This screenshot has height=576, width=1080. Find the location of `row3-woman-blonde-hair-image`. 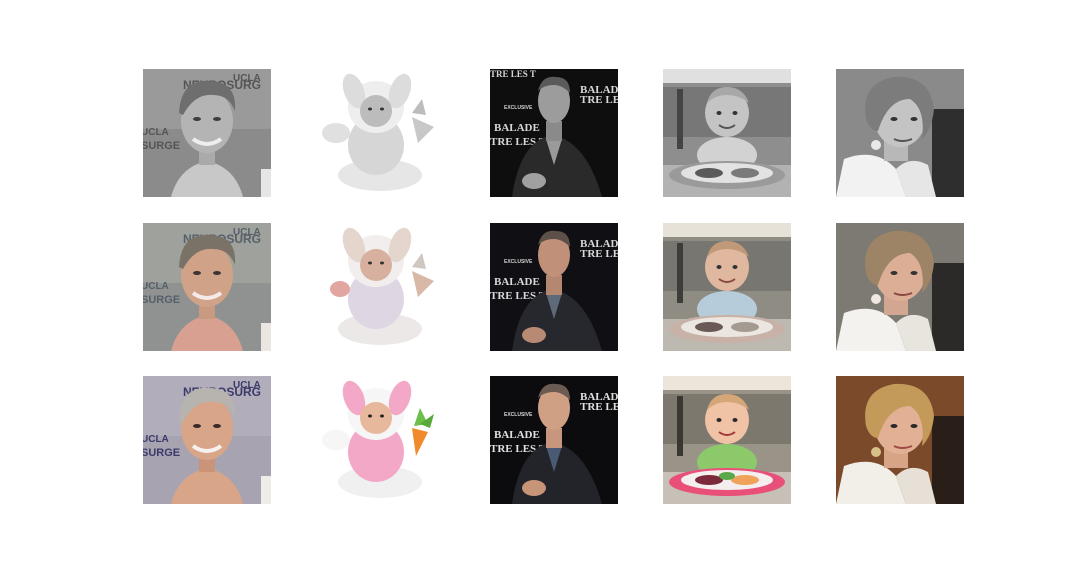

row3-woman-blonde-hair-image is located at coordinates (900, 440).